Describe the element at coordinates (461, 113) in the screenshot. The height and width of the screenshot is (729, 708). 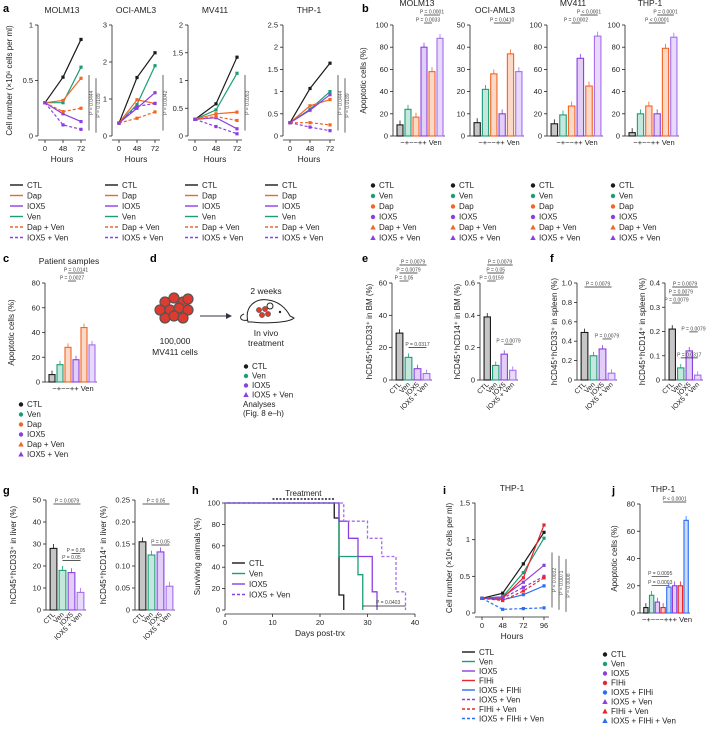
I see `y-tick-label: 10` at that location.